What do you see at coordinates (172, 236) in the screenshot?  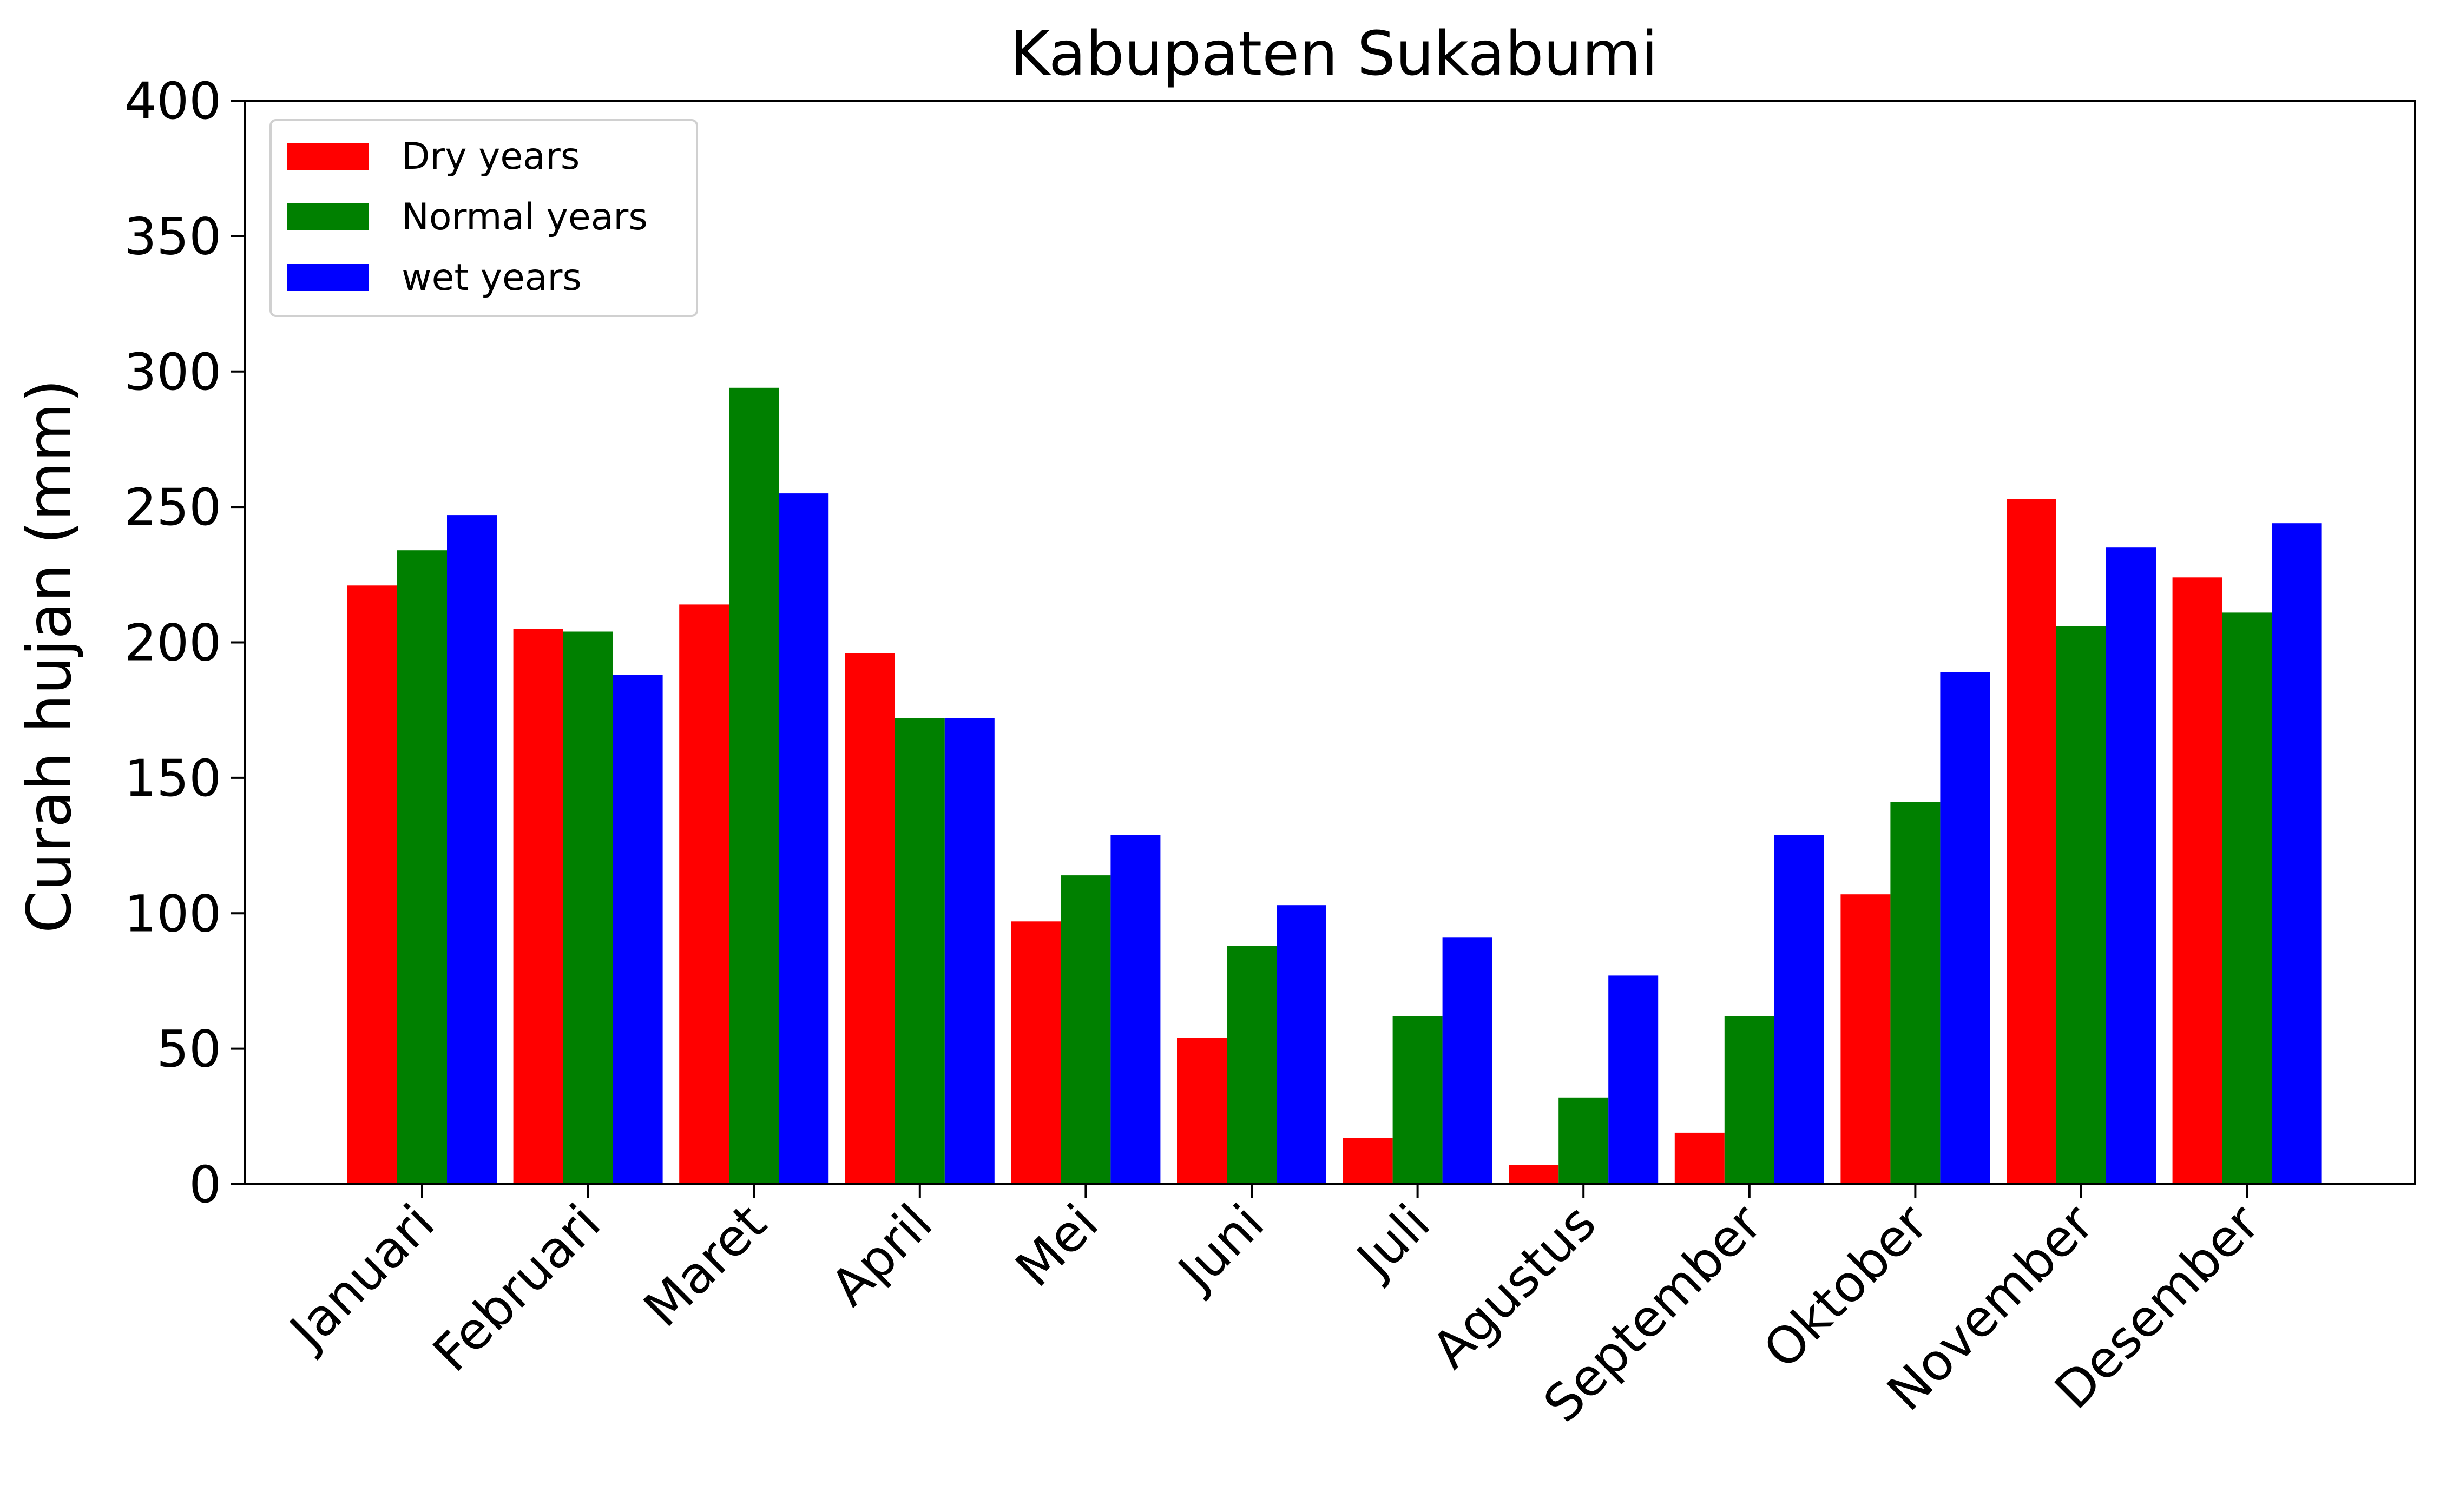 I see `y-tick-label: 350` at bounding box center [172, 236].